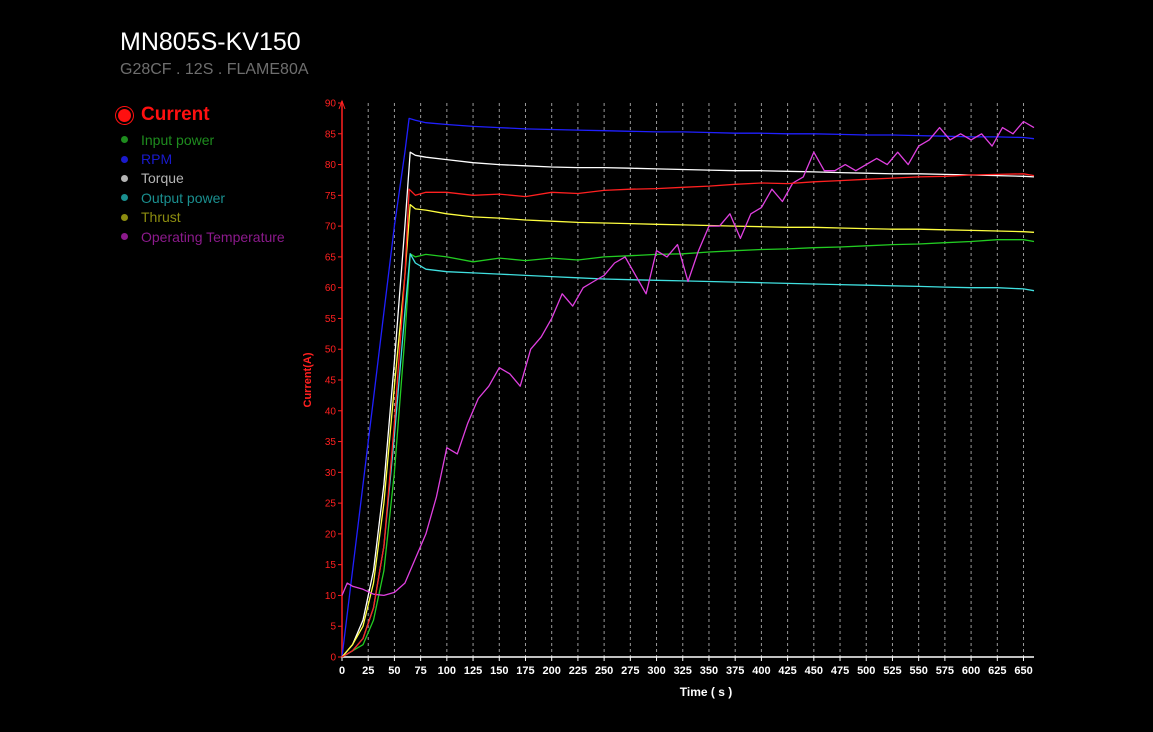 This screenshot has height=732, width=1153. Describe the element at coordinates (578, 671) in the screenshot. I see `x-tick-label: 225` at that location.